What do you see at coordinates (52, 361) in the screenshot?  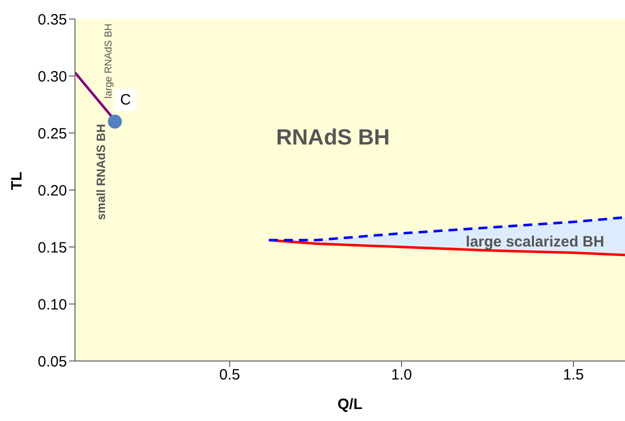 I see `y-tick-label: 0.05` at bounding box center [52, 361].